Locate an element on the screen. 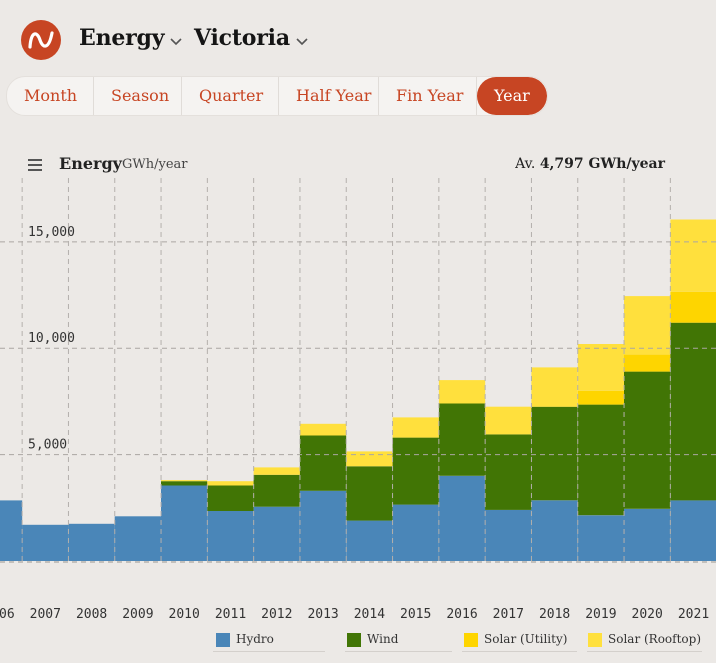 This screenshot has width=716, height=663. bar-wind-2019 is located at coordinates (601, 460).